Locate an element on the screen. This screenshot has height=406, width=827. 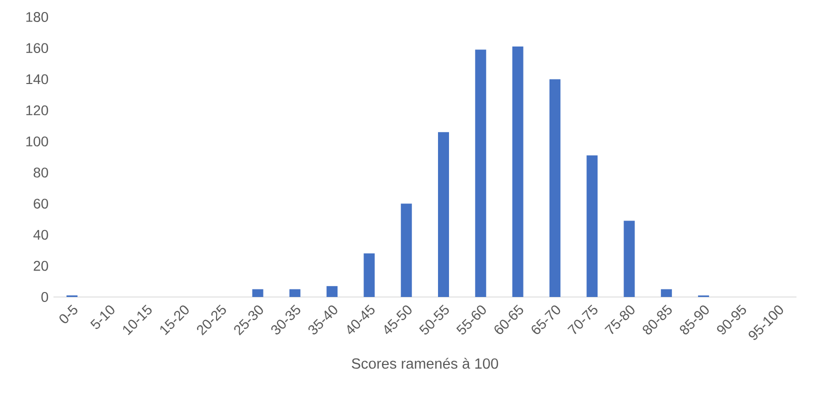
y-tick-label: 20 is located at coordinates (41, 265).